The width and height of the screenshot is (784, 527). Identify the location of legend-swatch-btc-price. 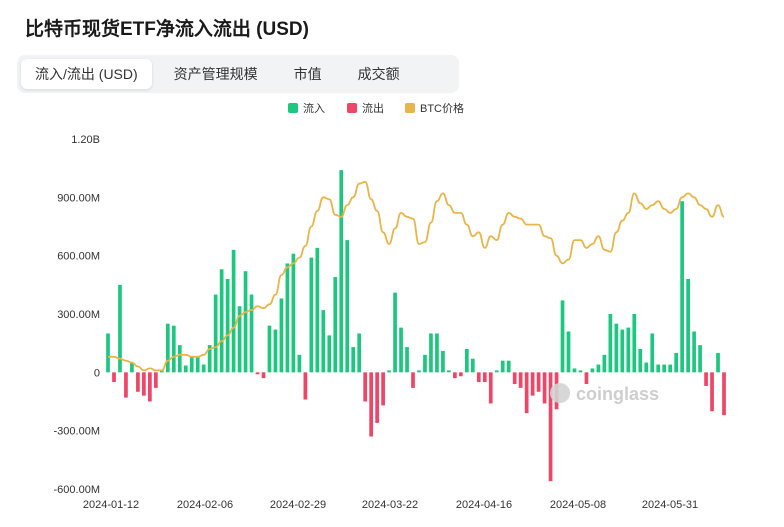
(410, 108).